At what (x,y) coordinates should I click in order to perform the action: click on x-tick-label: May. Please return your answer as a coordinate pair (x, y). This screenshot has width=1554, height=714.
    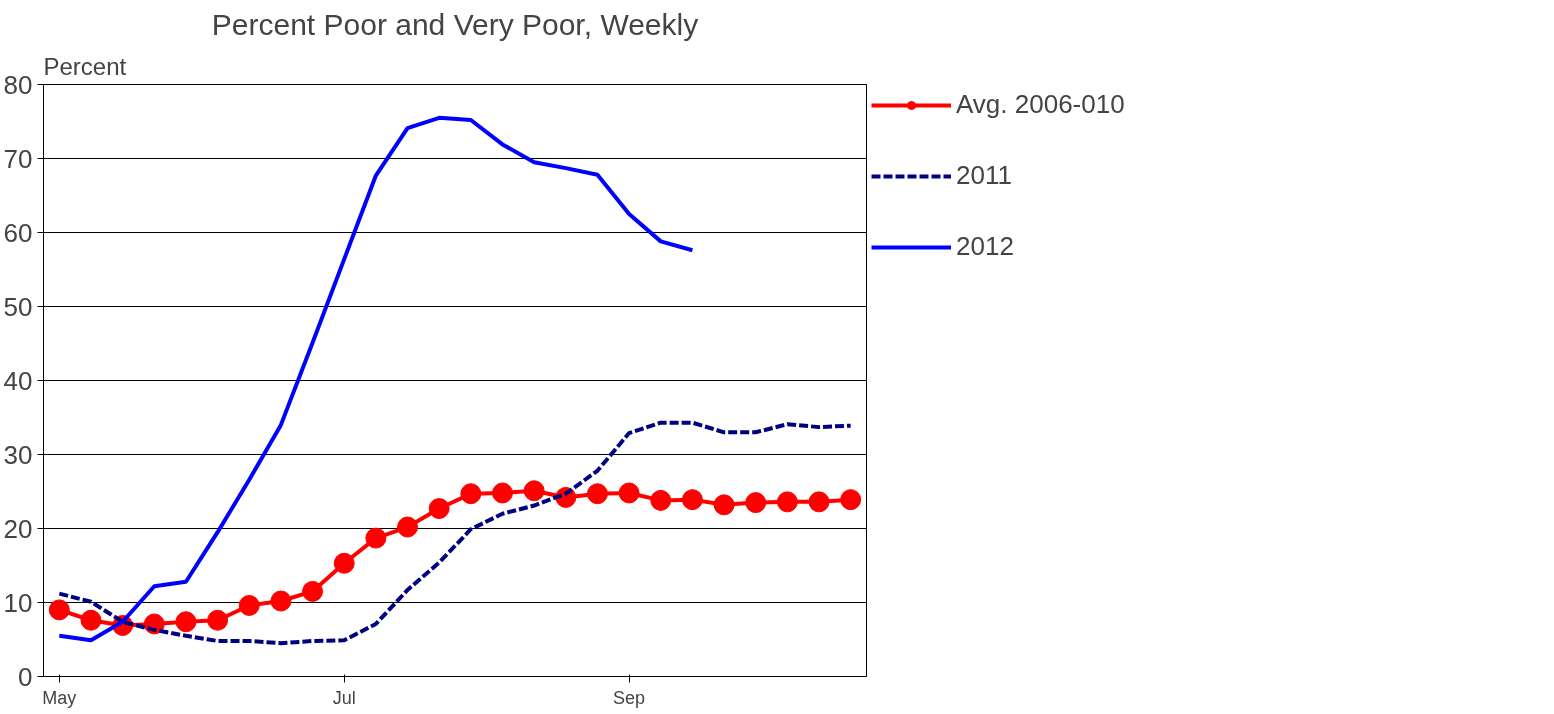
    Looking at the image, I should click on (59, 697).